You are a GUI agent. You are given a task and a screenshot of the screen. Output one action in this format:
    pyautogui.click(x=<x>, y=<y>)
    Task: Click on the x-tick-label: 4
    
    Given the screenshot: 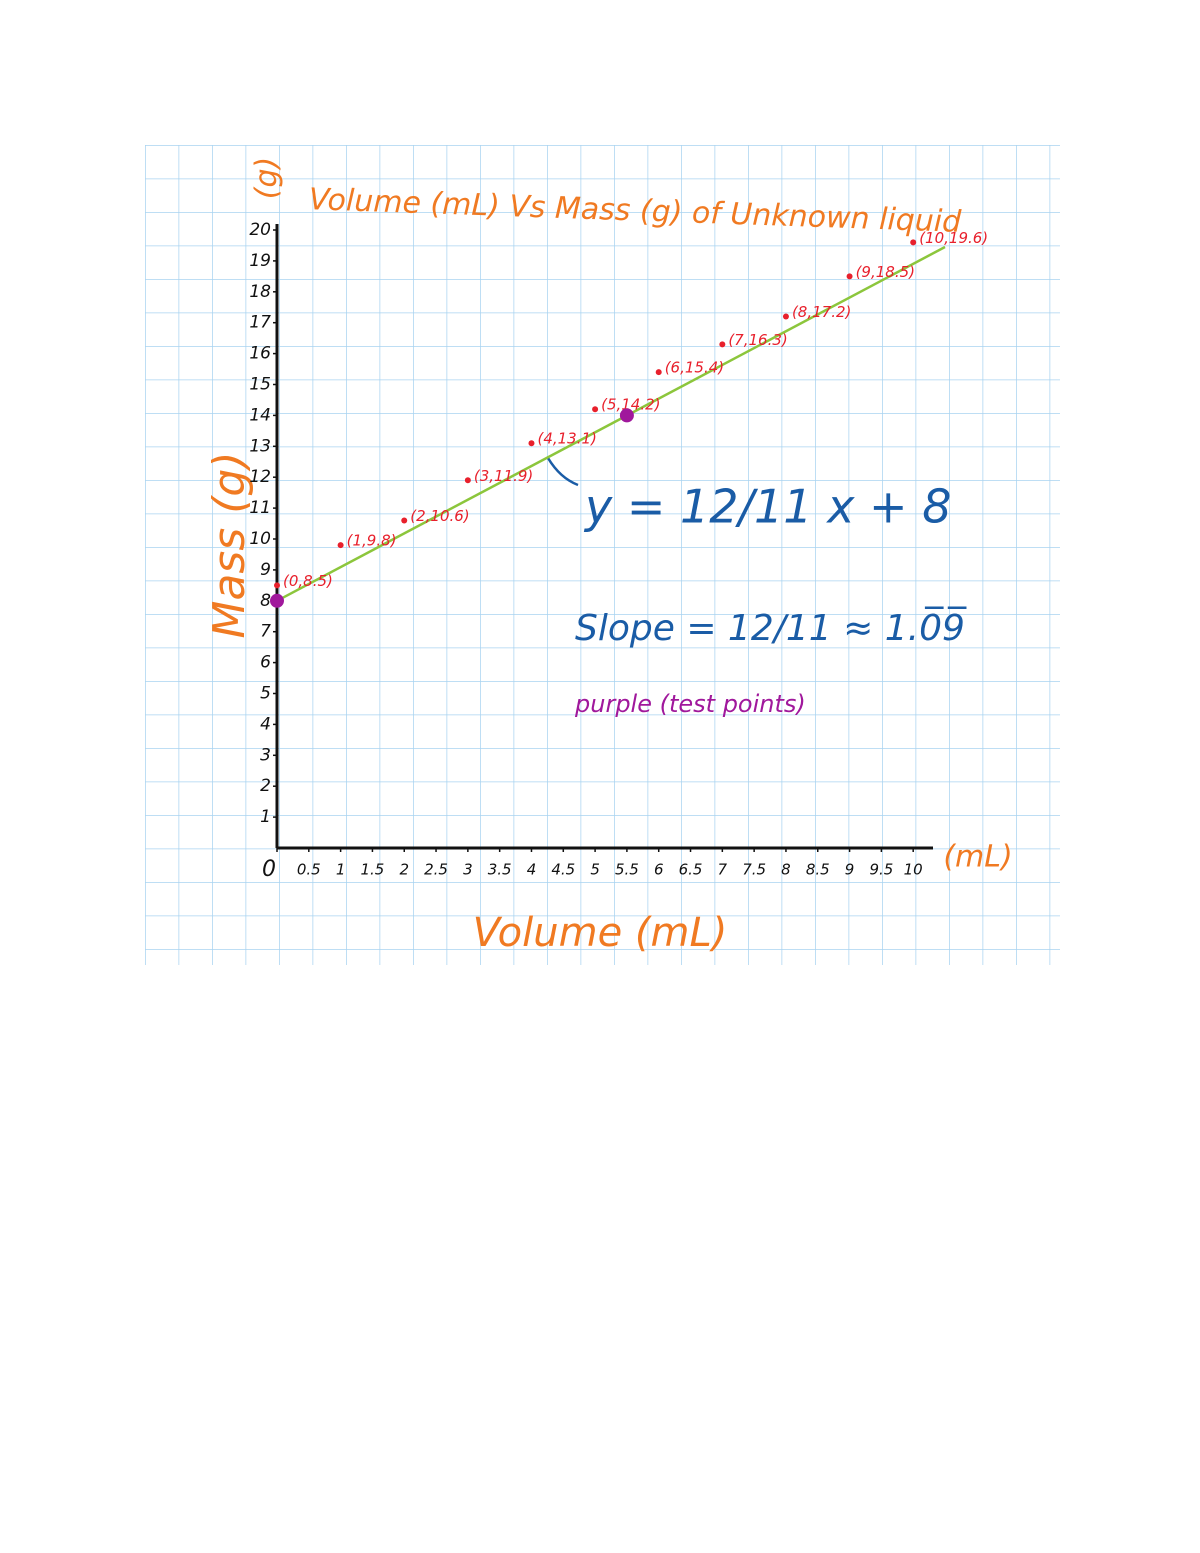 What is the action you would take?
    pyautogui.click(x=532, y=870)
    